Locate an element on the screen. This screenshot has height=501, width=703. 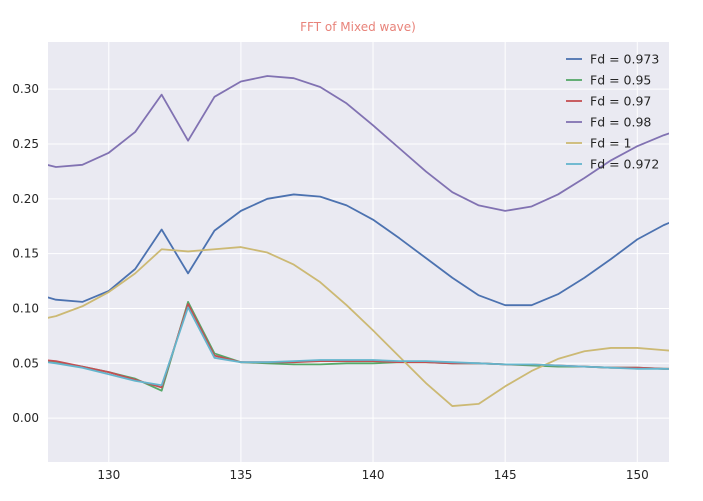
y-tick-label: 0.25 is located at coordinates (25, 144).